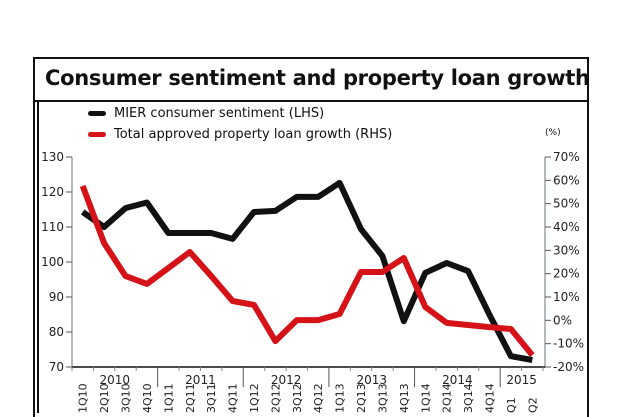 The height and width of the screenshot is (417, 620). Describe the element at coordinates (190, 398) in the screenshot. I see `x-axis-tick-label: 2Q11` at that location.